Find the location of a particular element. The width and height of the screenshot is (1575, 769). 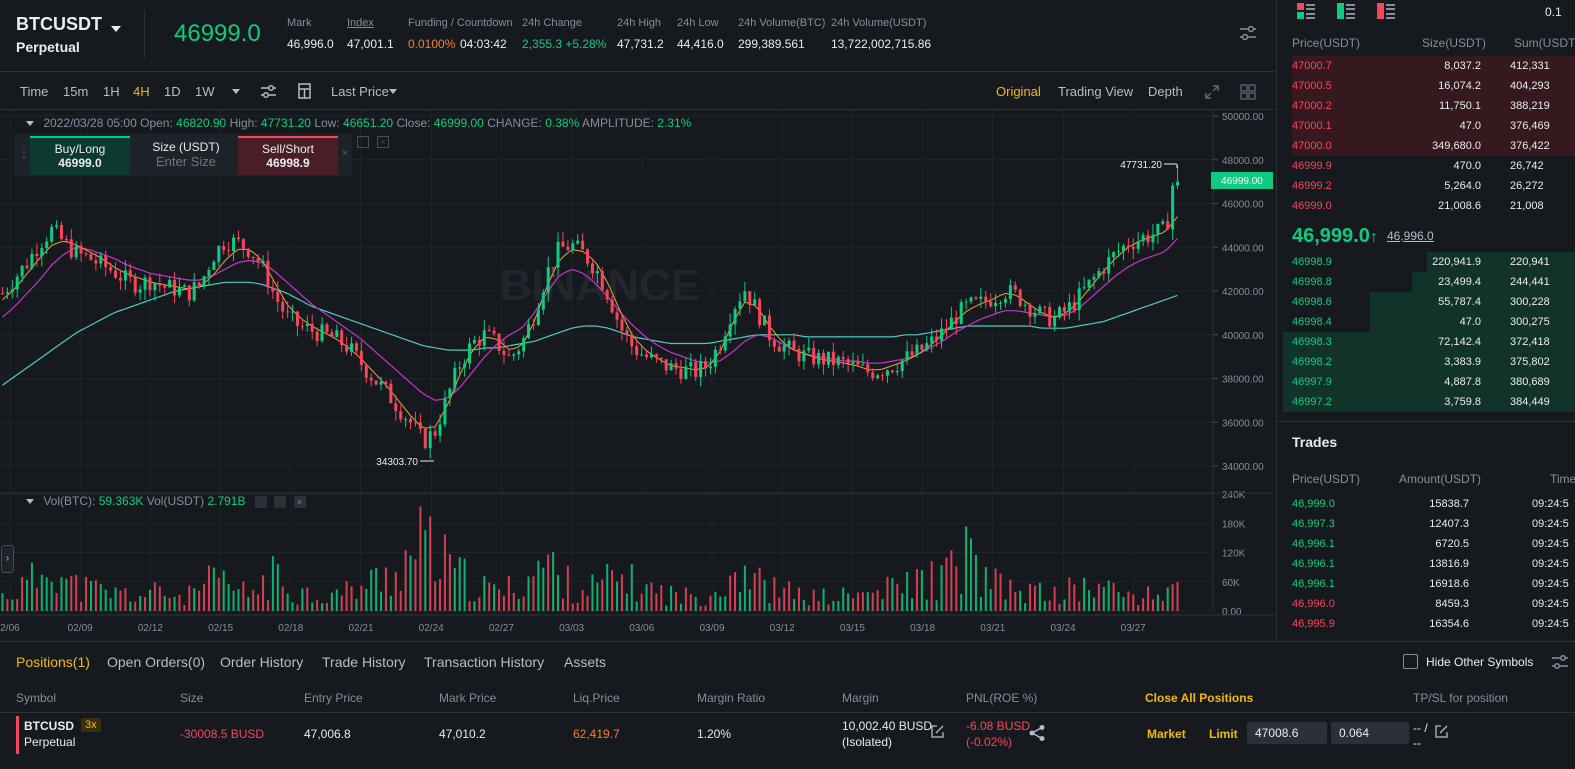

low-marker: 34303.70 is located at coordinates (397, 462).